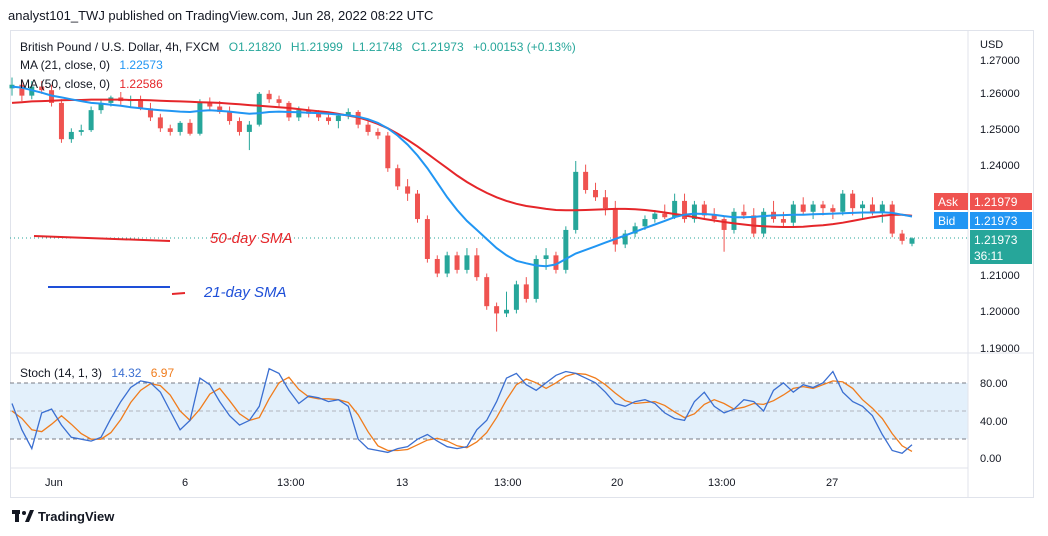  I want to click on bar-countdown: 36:11, so click(989, 256).